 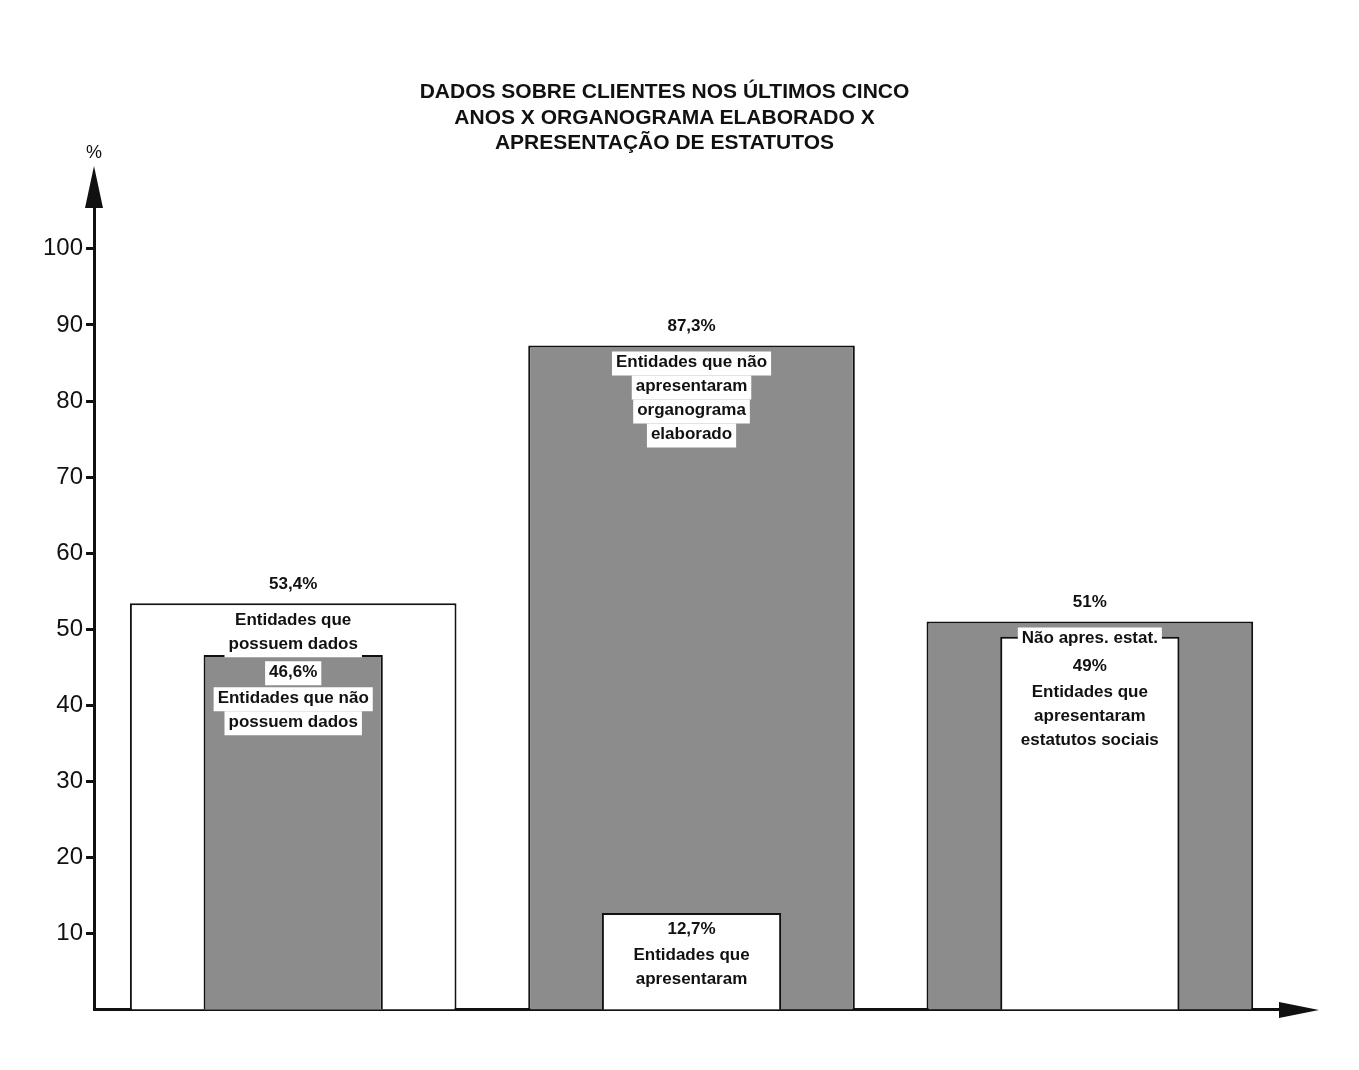 I want to click on y-tick-label: 20, so click(x=70, y=856).